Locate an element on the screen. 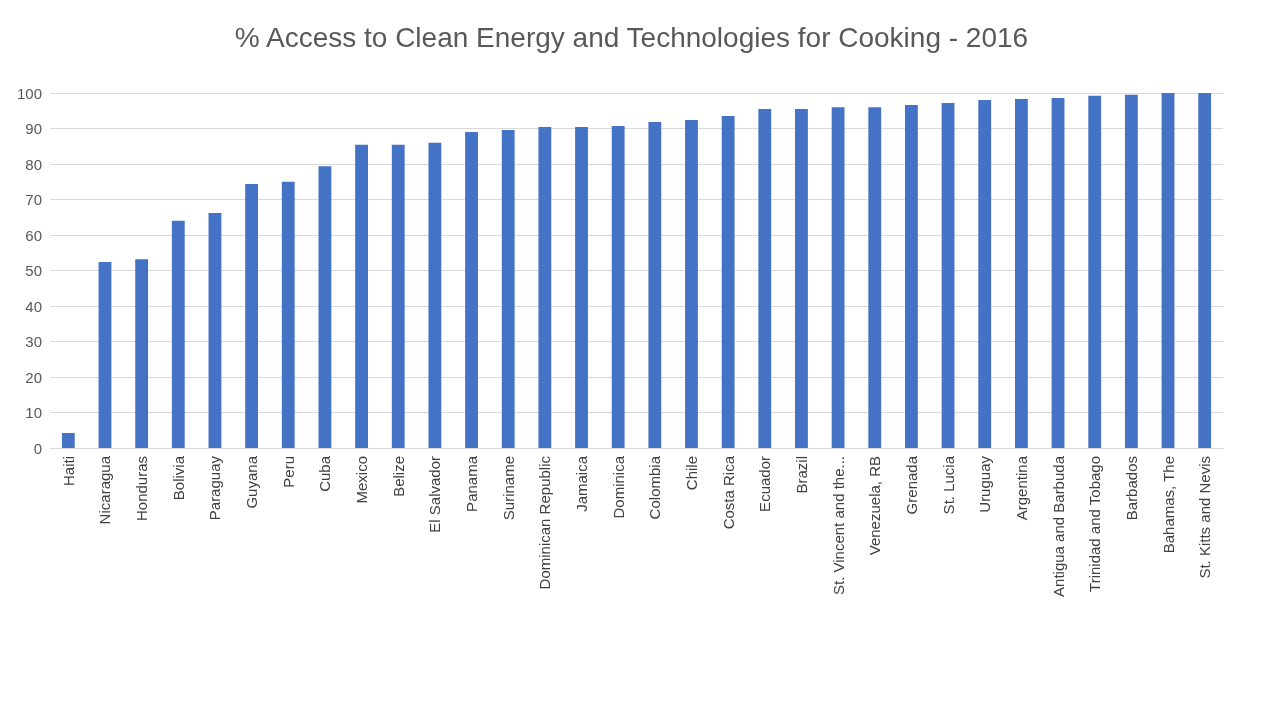  x-tick-label: Trinidad and Tobago is located at coordinates (1095, 524).